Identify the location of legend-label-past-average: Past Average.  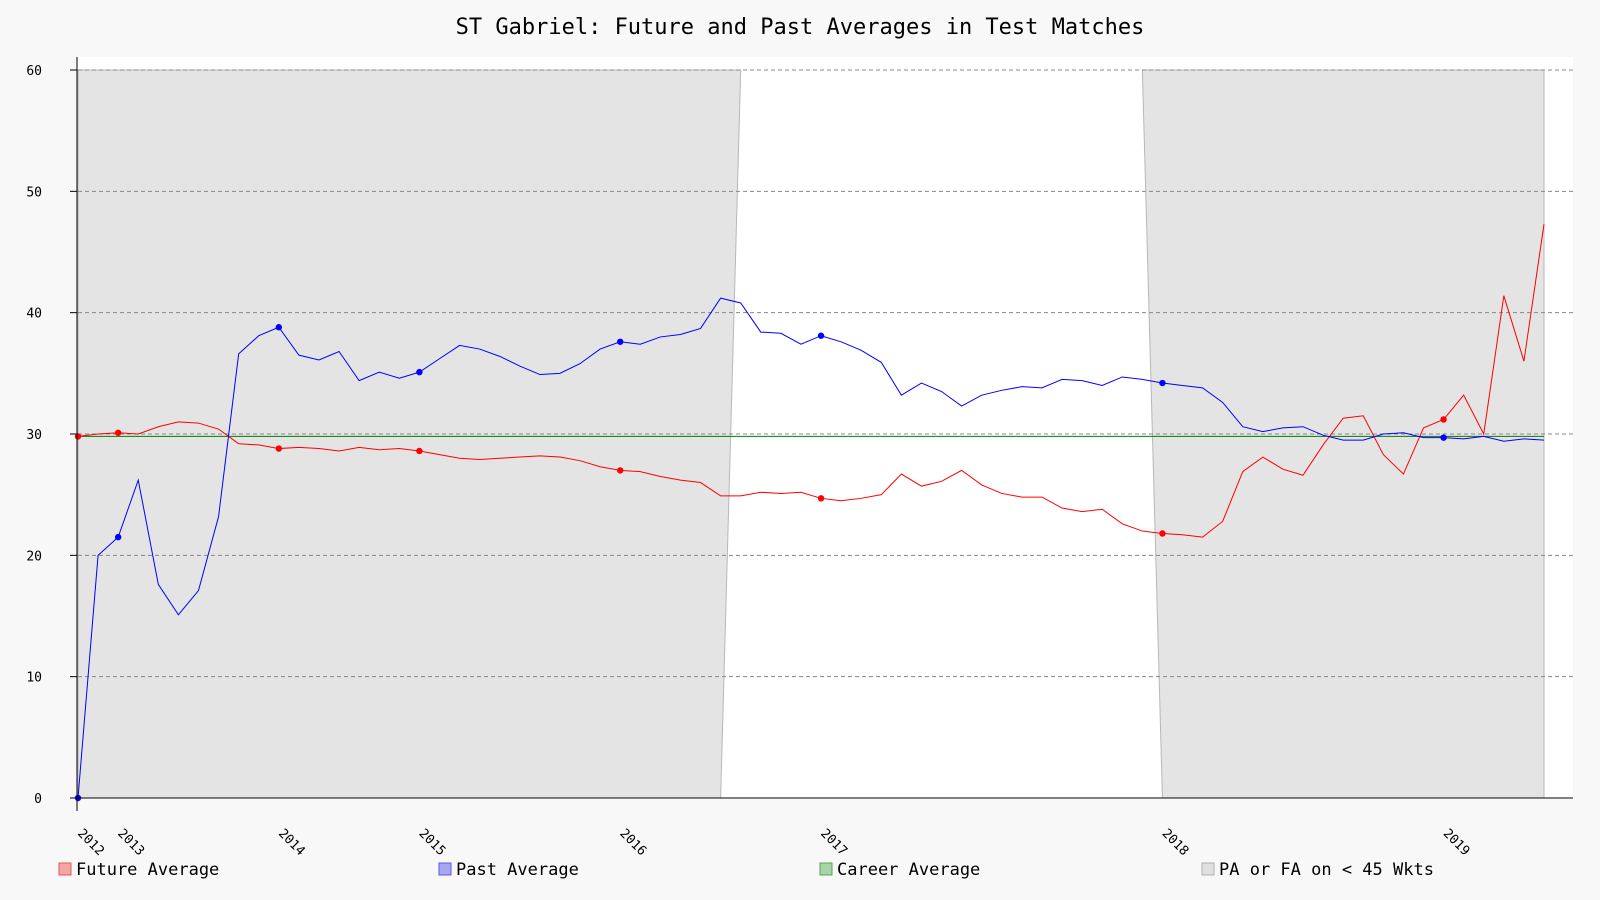
(517, 870).